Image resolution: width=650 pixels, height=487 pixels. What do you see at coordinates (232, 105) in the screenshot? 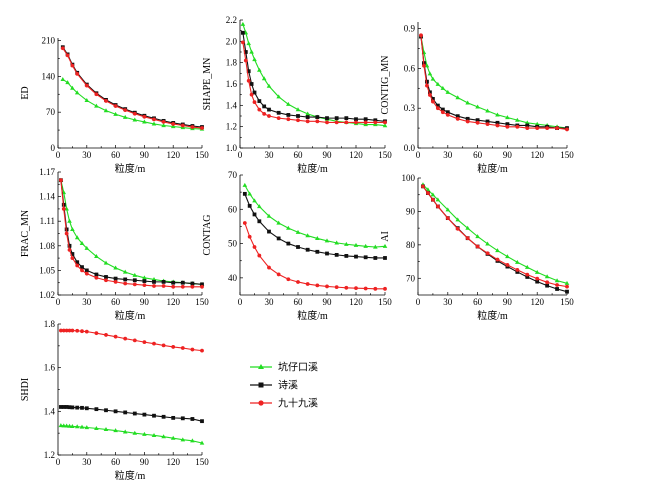
I see `y-tick-label: 1.4` at bounding box center [232, 105].